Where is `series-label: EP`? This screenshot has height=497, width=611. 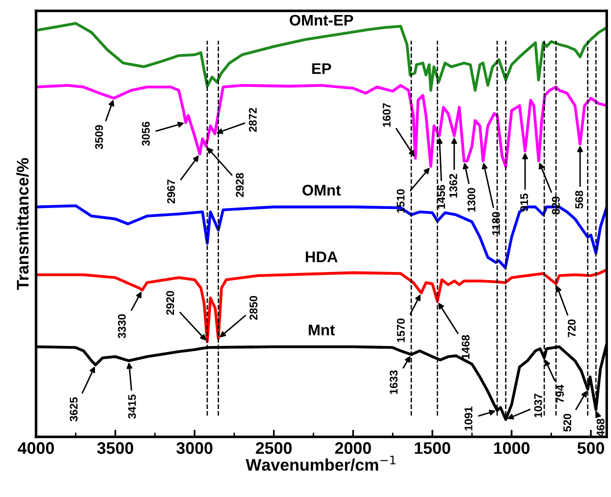
series-label: EP is located at coordinates (322, 68).